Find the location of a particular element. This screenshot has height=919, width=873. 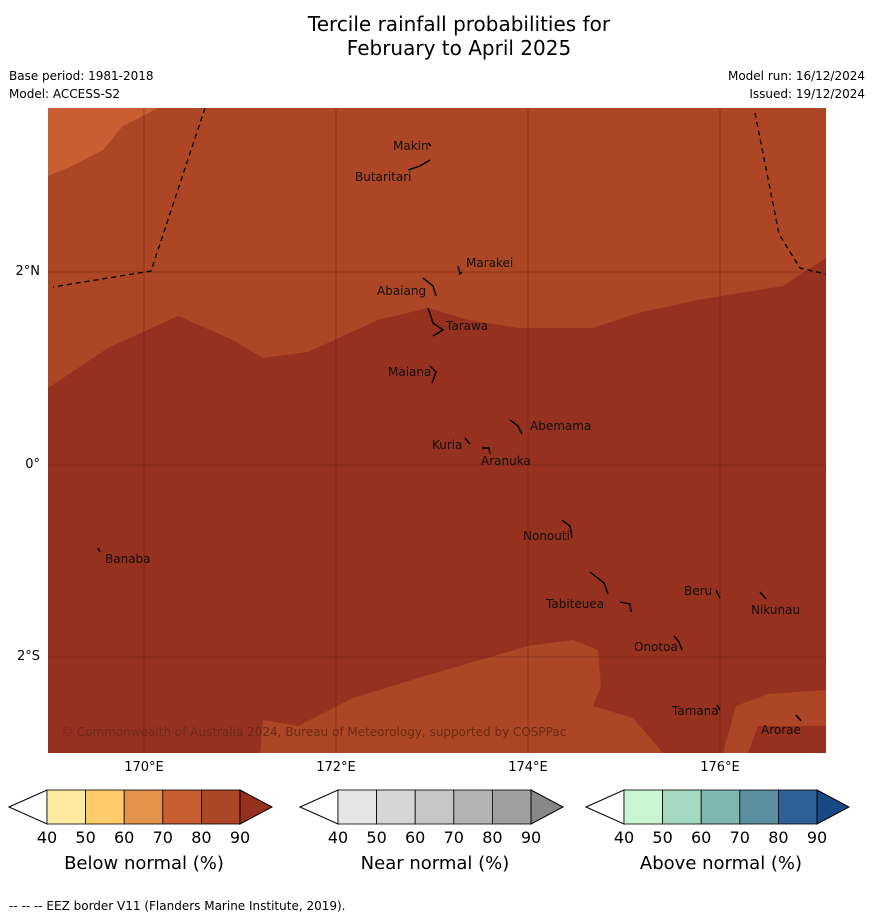

label-kuria: Kuria is located at coordinates (447, 445).